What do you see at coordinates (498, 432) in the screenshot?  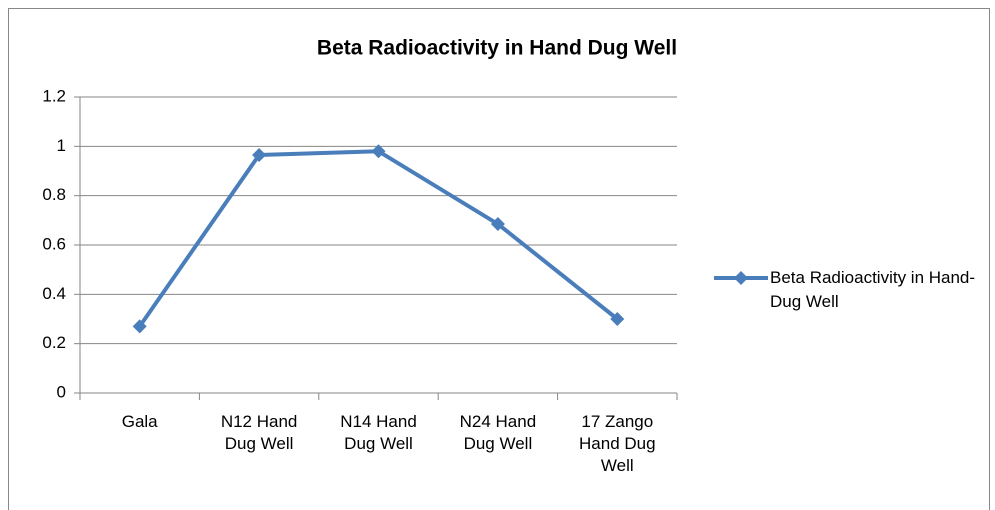 I see `x-tick-label: N24 Hand Dug Well` at bounding box center [498, 432].